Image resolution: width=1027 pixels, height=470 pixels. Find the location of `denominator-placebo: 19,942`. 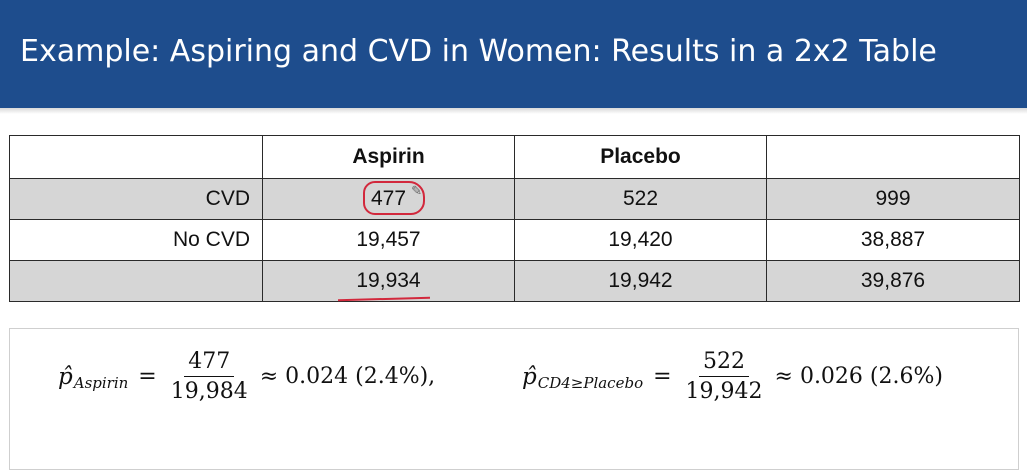

denominator-placebo: 19,942 is located at coordinates (724, 391).